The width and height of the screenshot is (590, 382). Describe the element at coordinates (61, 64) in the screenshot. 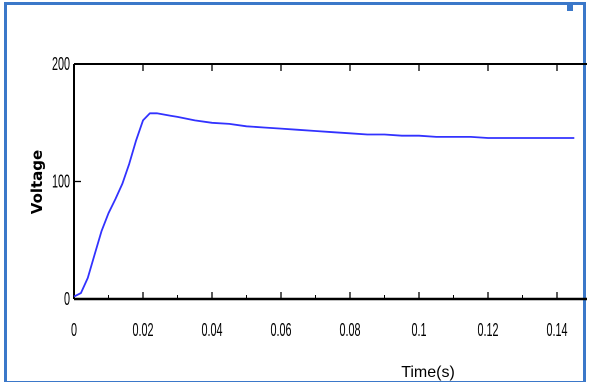

I see `y-tick-label: 200` at that location.